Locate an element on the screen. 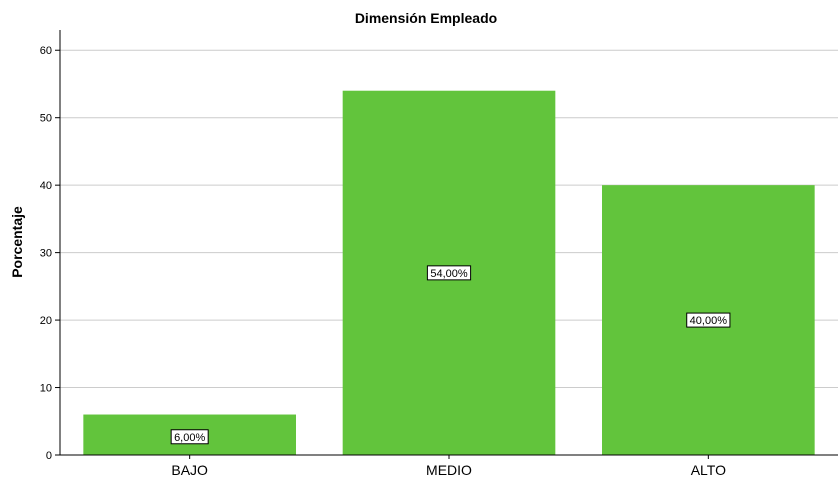 Image resolution: width=838 pixels, height=482 pixels. data-label: 6,00% is located at coordinates (189, 438).